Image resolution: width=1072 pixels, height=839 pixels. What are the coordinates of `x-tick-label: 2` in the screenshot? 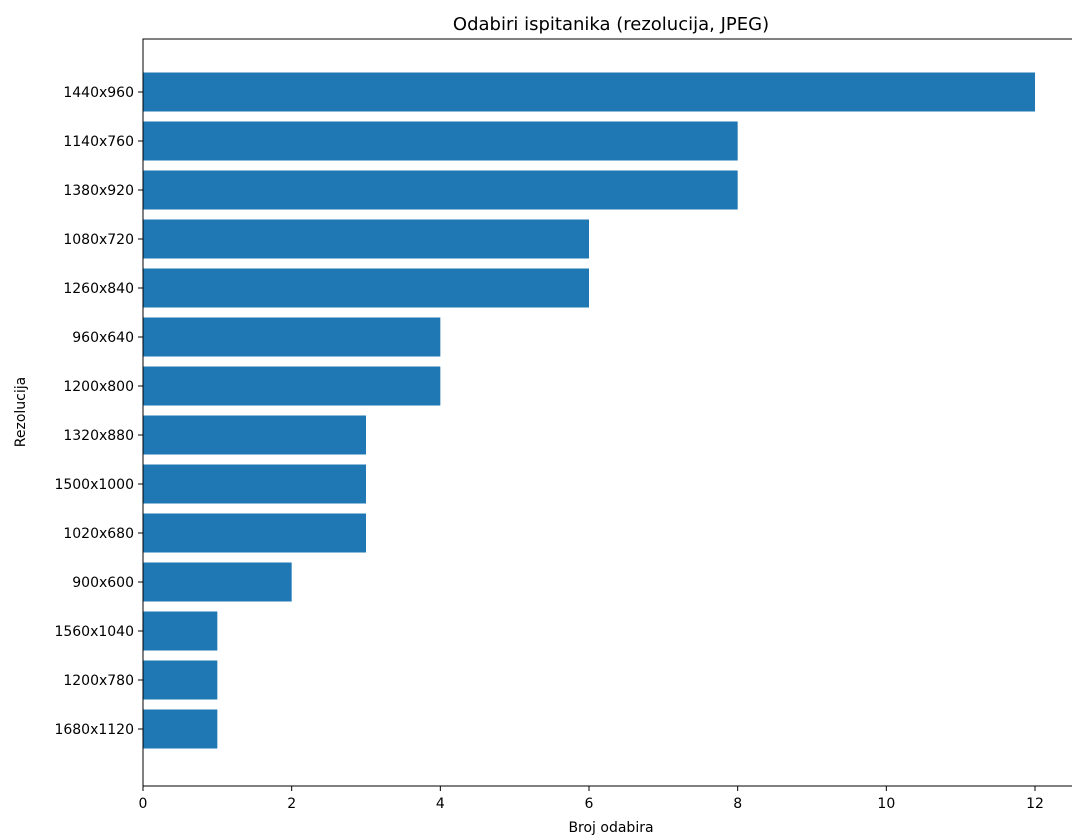 It's located at (291, 804).